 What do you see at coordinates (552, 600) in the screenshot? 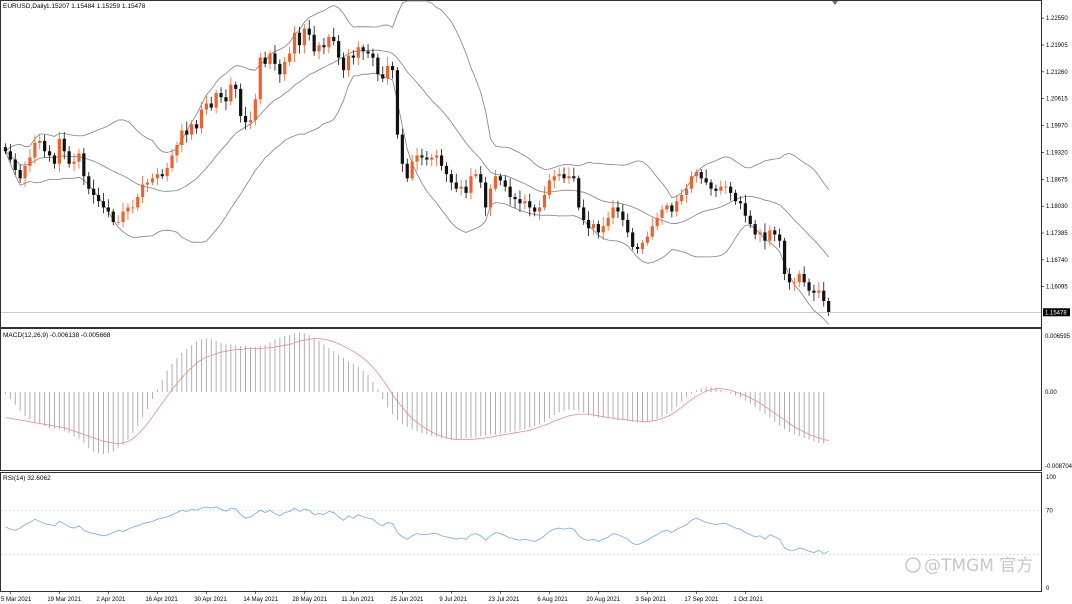
I see `time-tick-label: 6 Aug 2021` at bounding box center [552, 600].